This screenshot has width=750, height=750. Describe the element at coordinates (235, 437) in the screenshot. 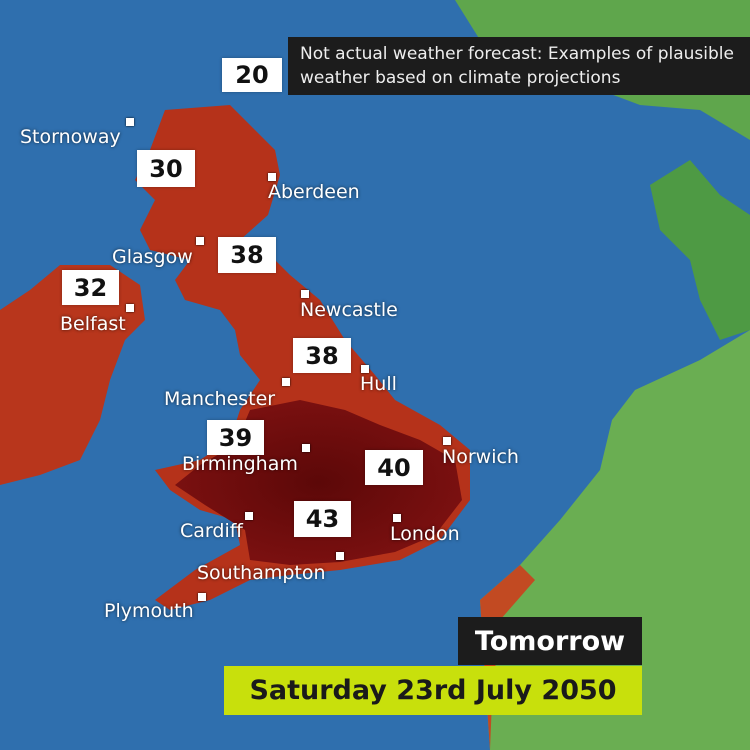

I see `temperature-badge: 39` at that location.